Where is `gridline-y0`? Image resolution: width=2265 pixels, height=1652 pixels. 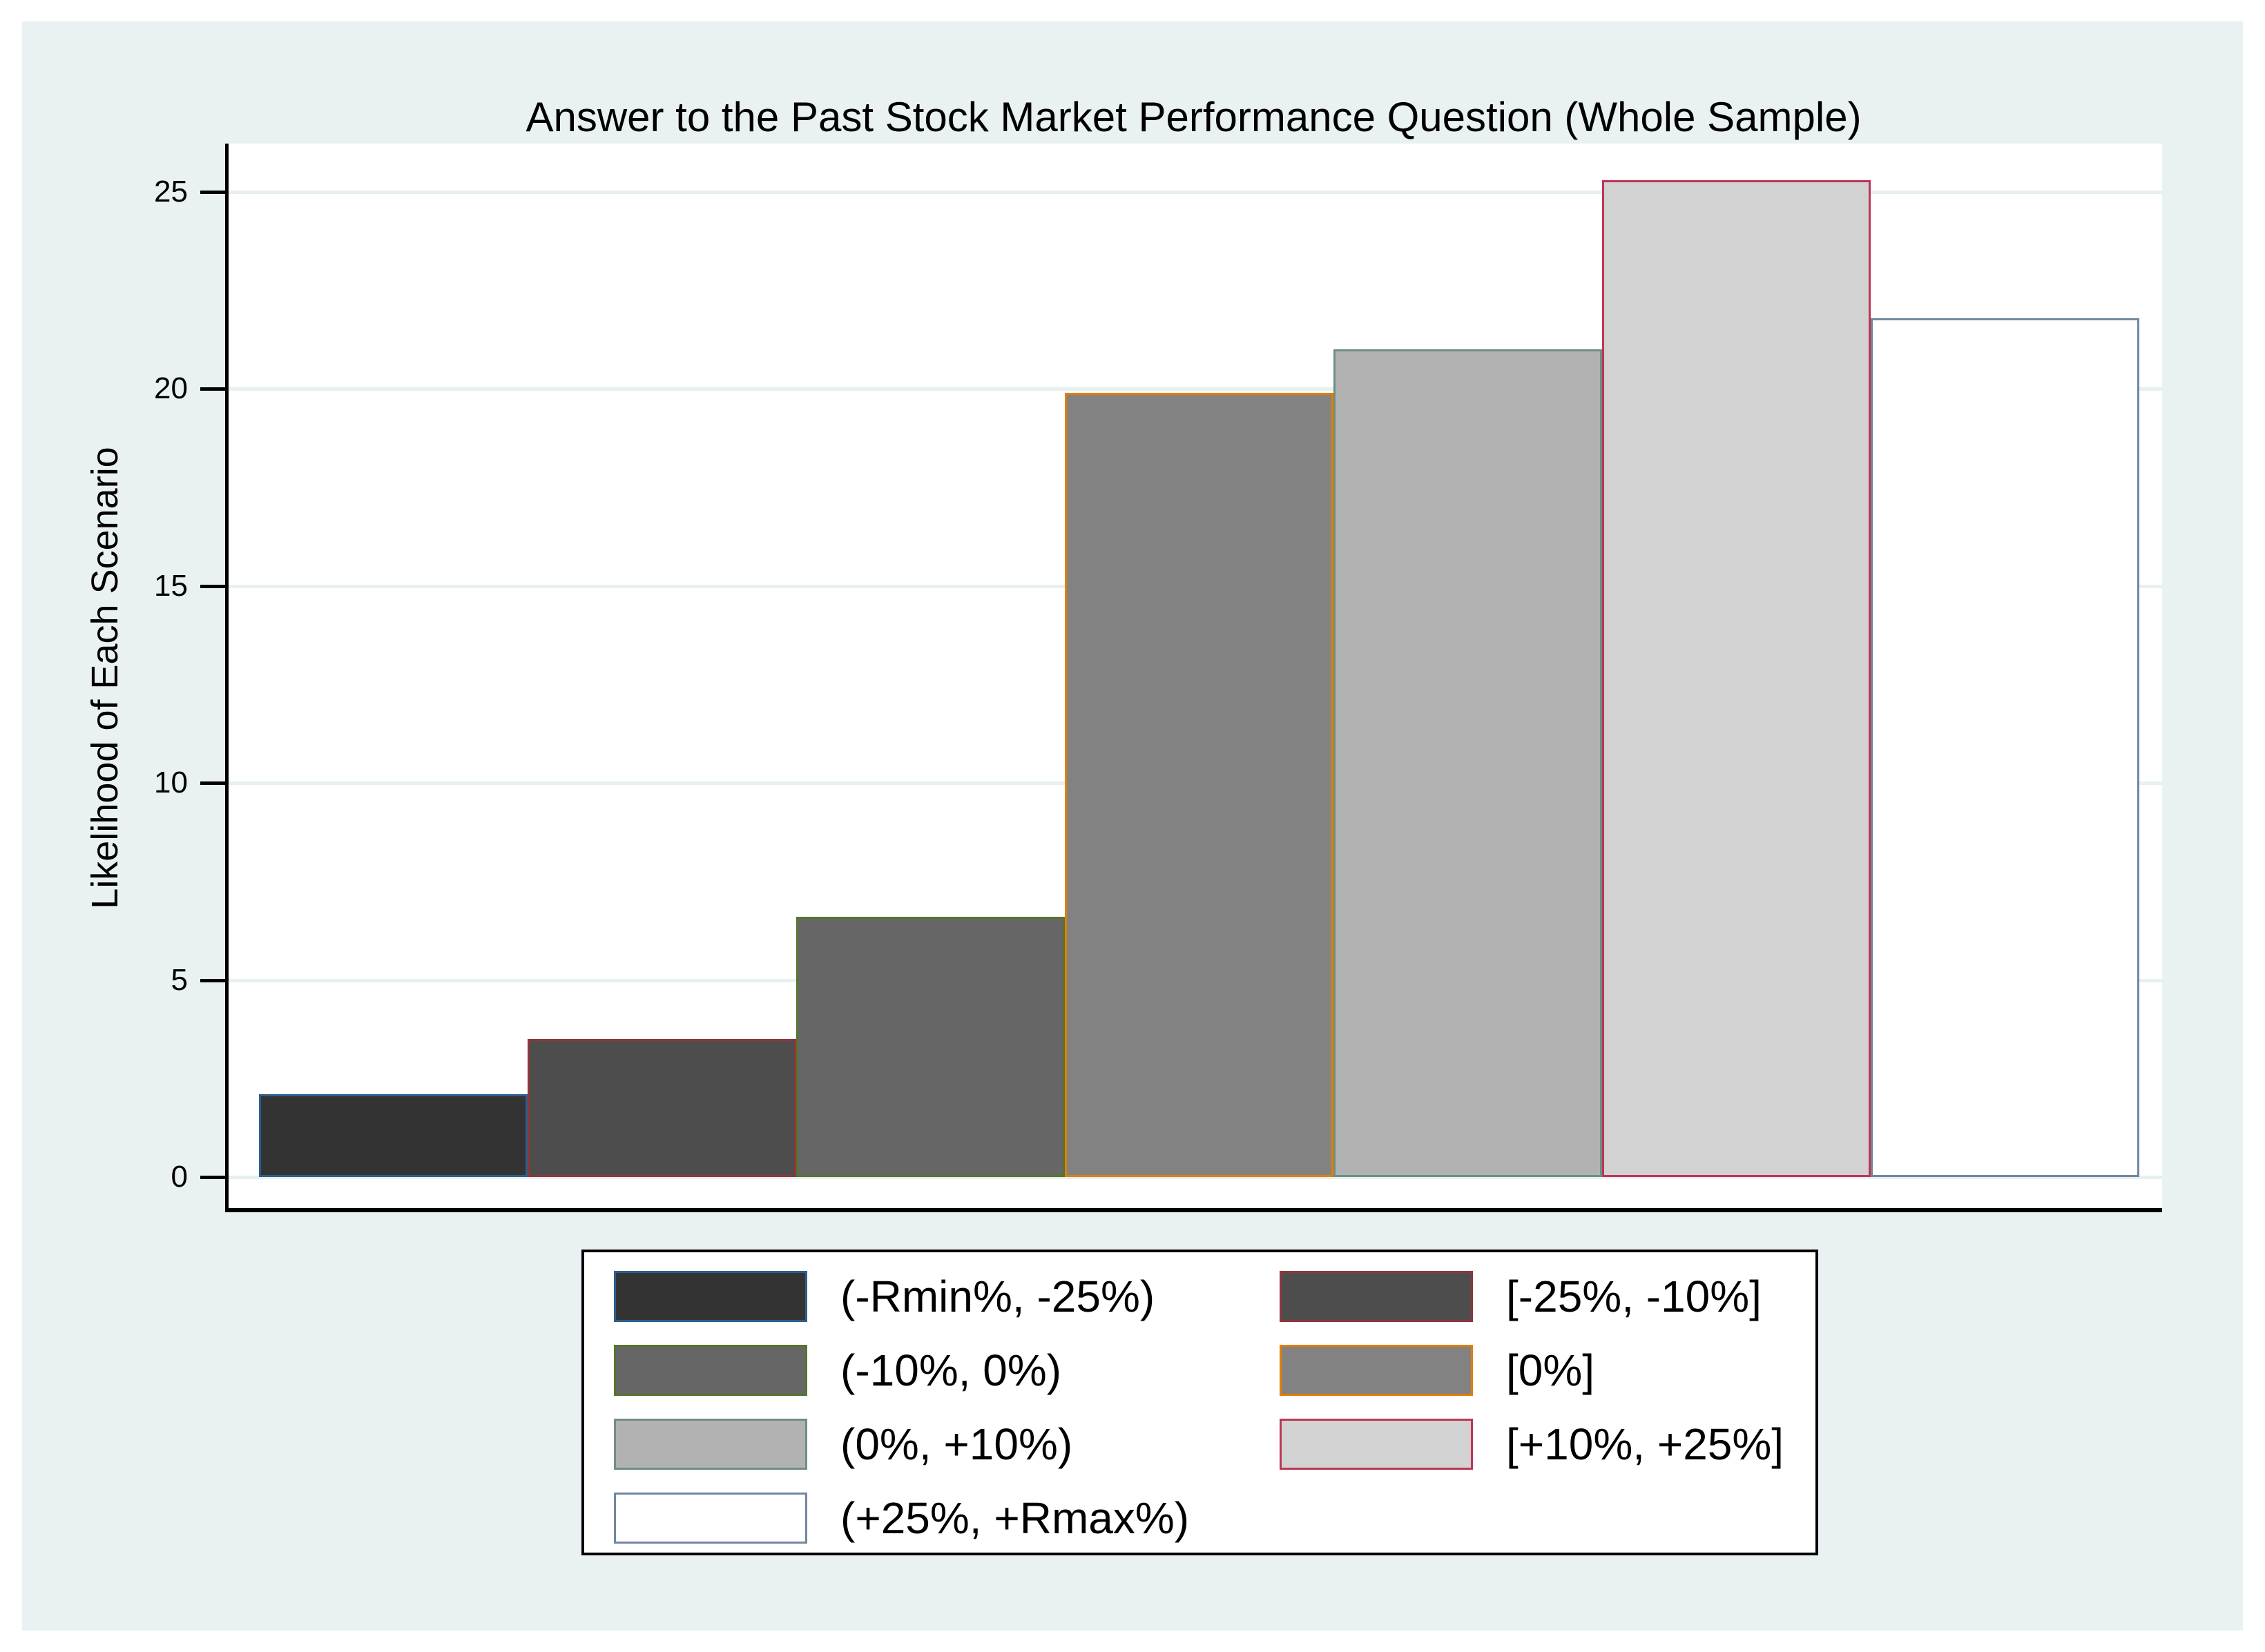 gridline-y0 is located at coordinates (1195, 1178).